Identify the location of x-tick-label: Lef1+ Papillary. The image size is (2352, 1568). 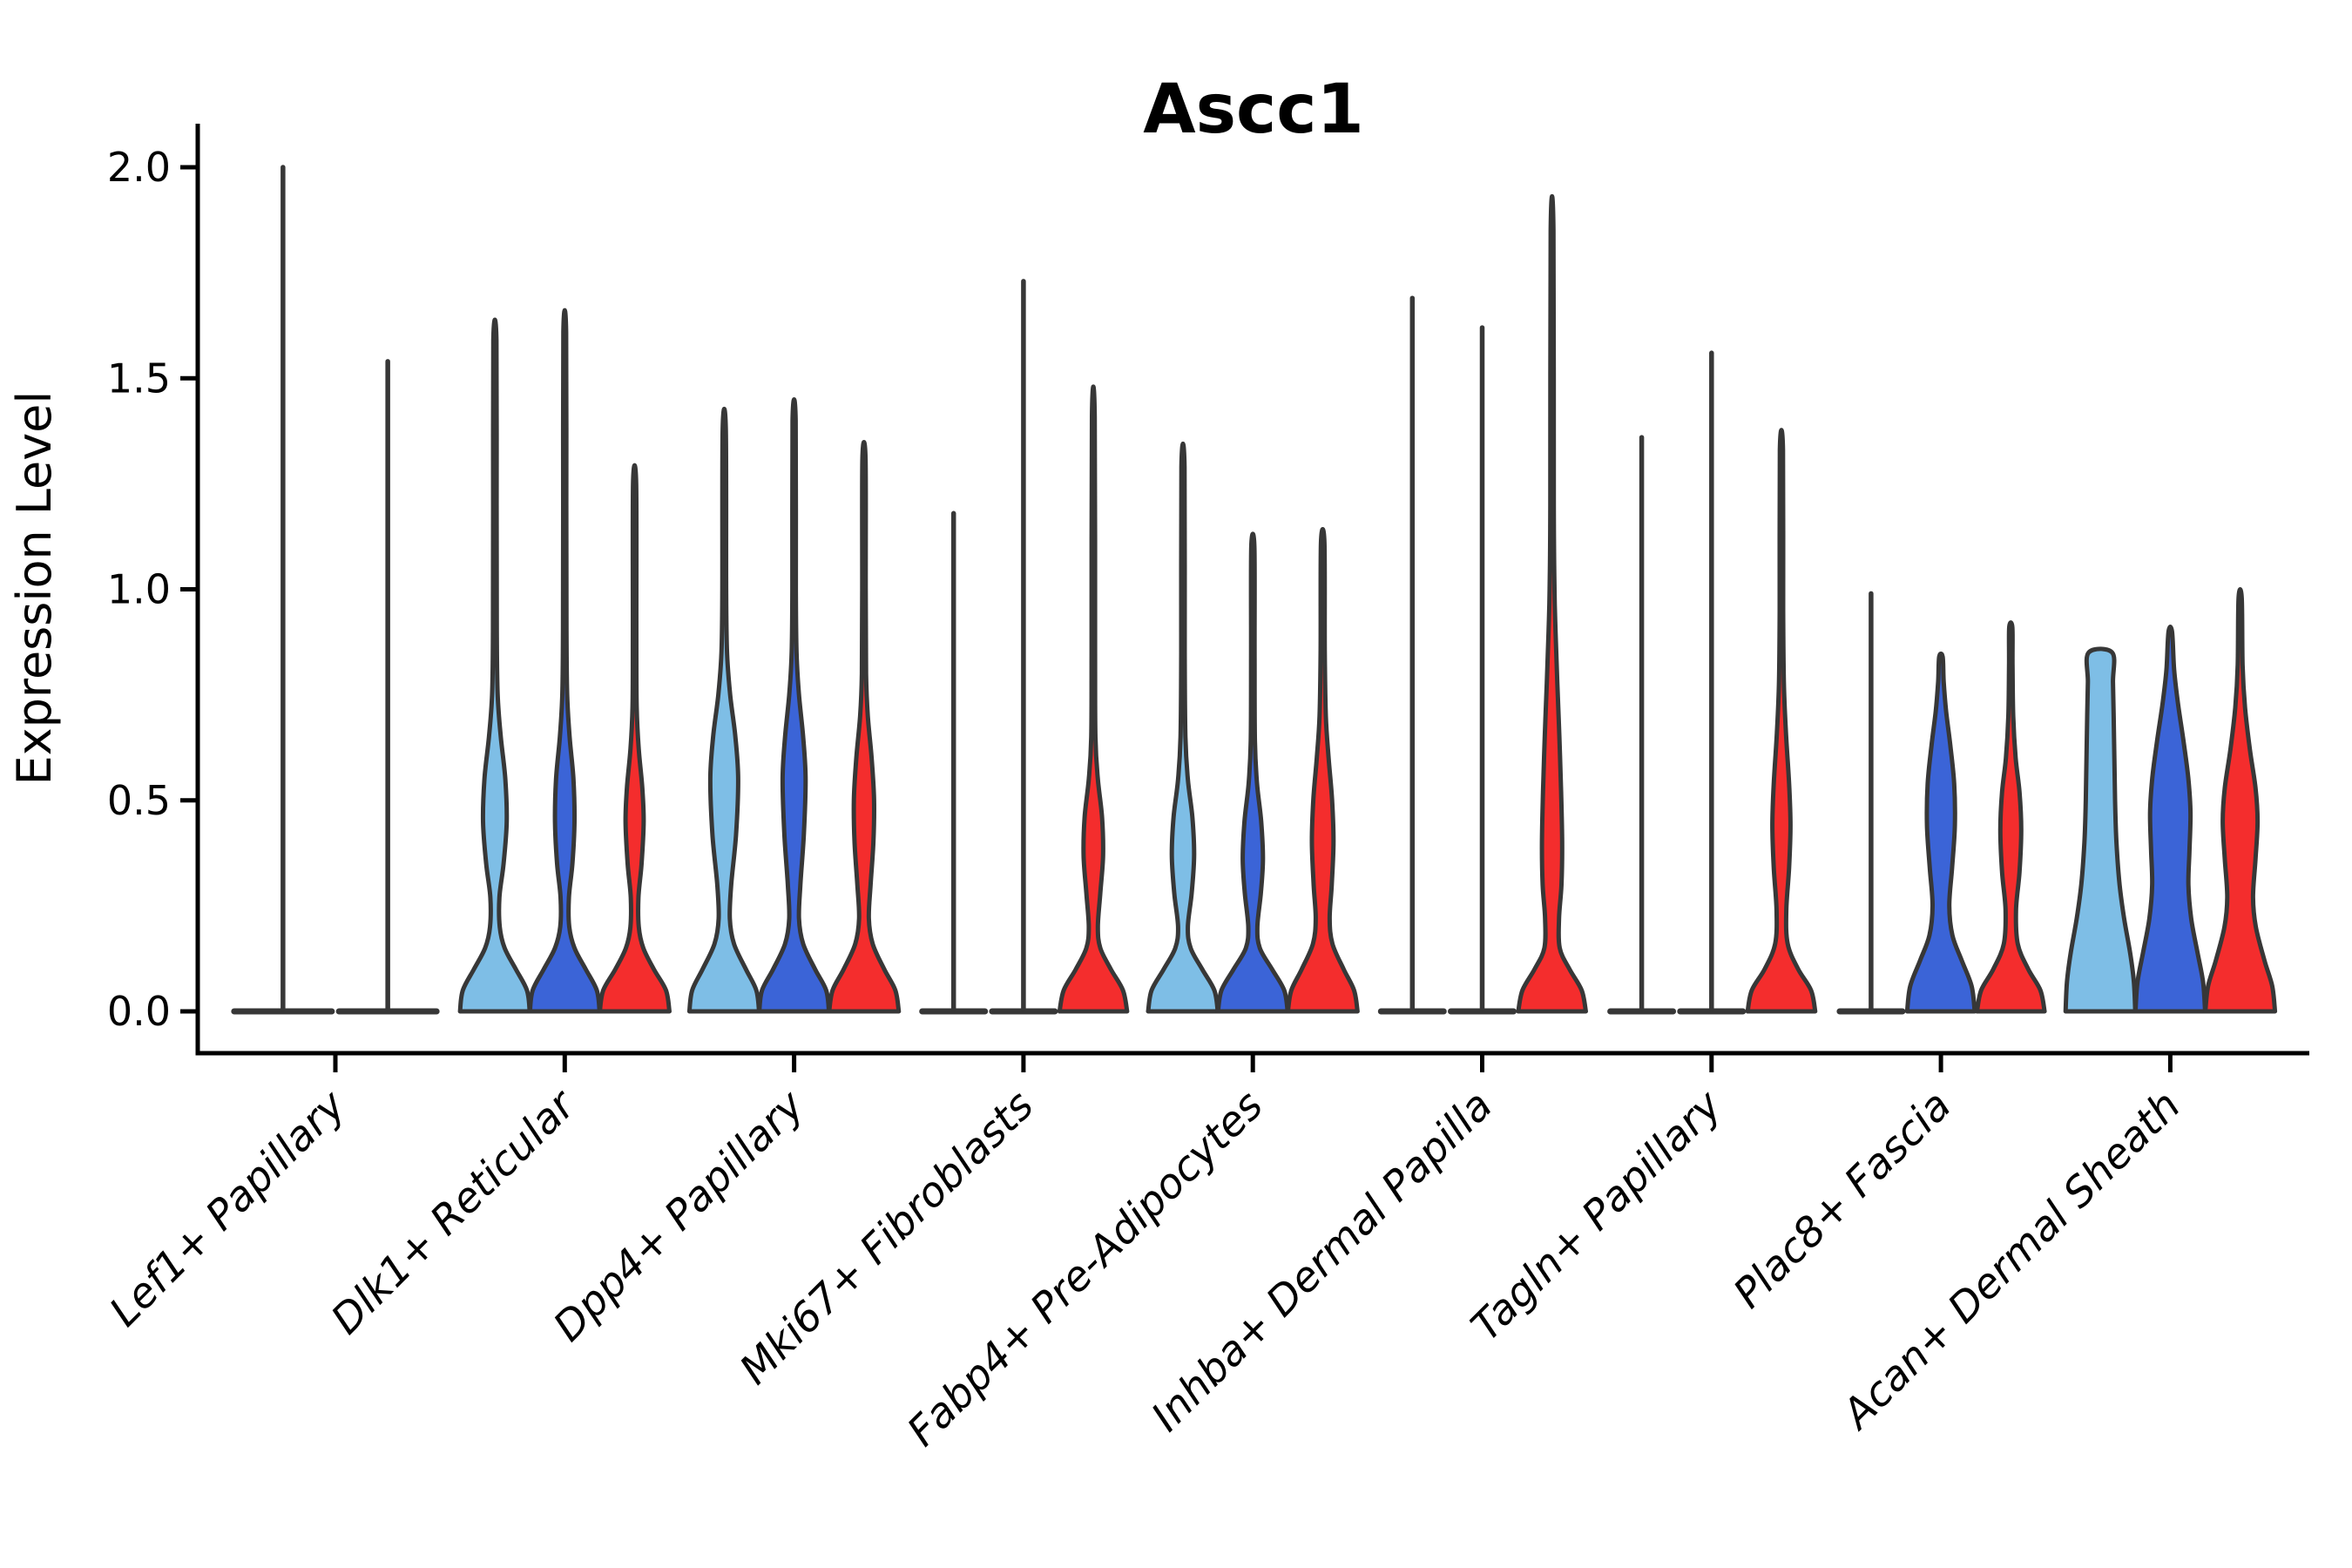
(228, 1208).